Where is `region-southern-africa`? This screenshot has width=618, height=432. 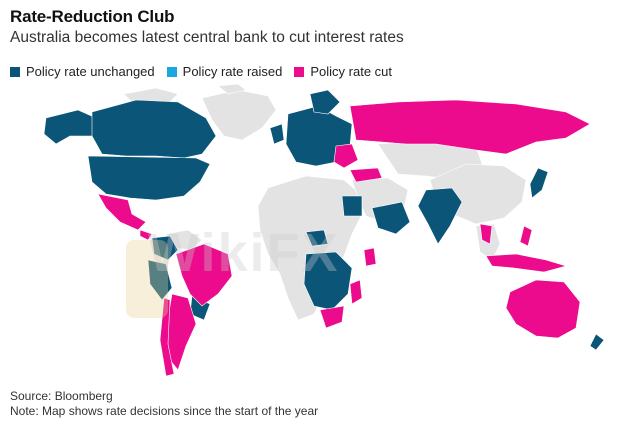 region-southern-africa is located at coordinates (328, 281).